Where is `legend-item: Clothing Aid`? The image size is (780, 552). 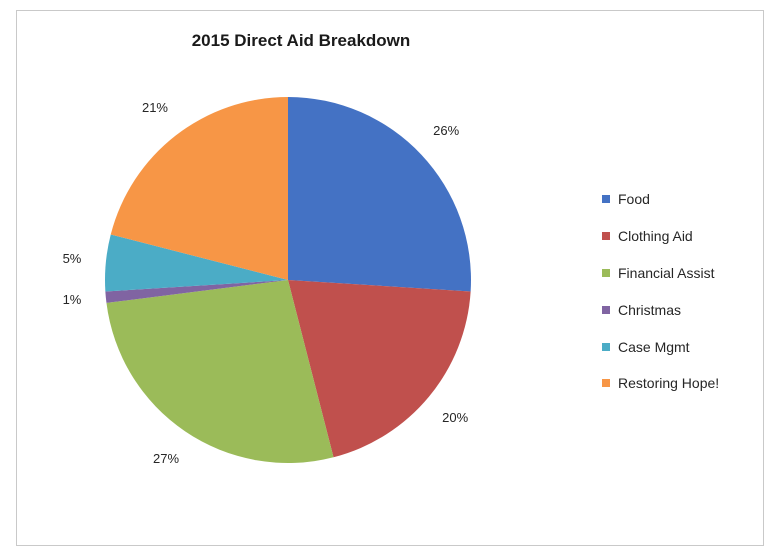 legend-item: Clothing Aid is located at coordinates (660, 236).